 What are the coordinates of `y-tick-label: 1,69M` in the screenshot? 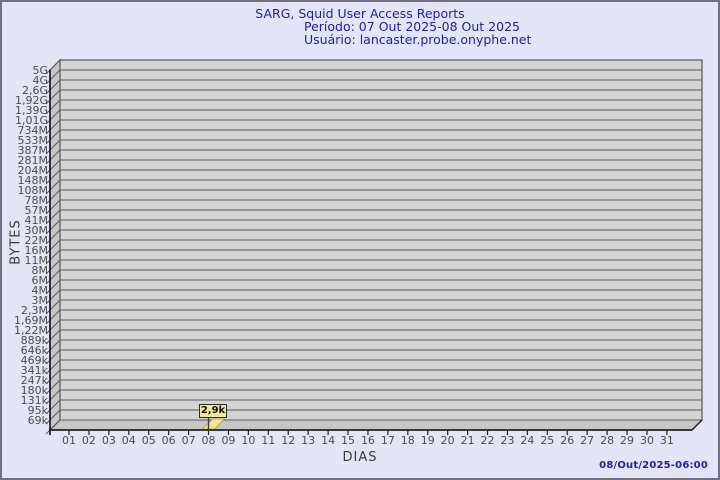 It's located at (31, 320).